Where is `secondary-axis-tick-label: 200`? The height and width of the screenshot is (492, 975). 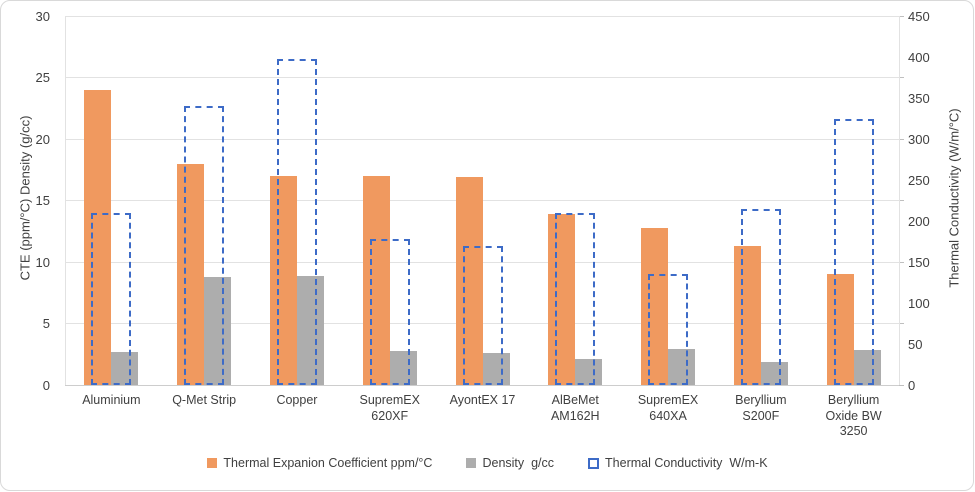
secondary-axis-tick-label: 200 is located at coordinates (919, 221).